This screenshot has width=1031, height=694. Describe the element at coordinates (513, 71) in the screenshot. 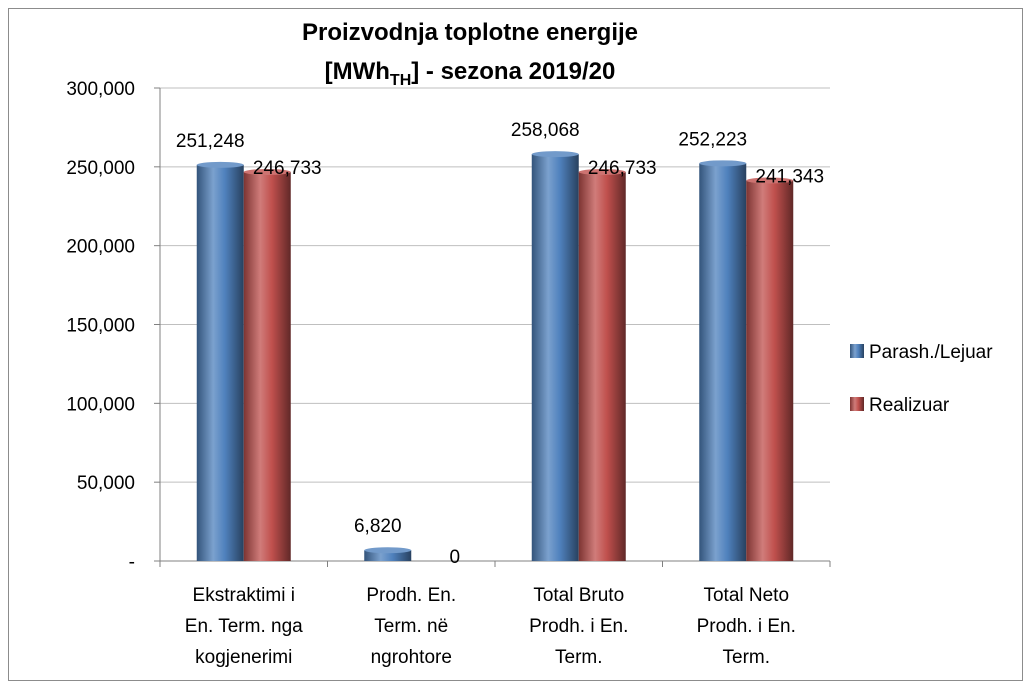

I see `title-part: ] - sezona 2019/20` at that location.